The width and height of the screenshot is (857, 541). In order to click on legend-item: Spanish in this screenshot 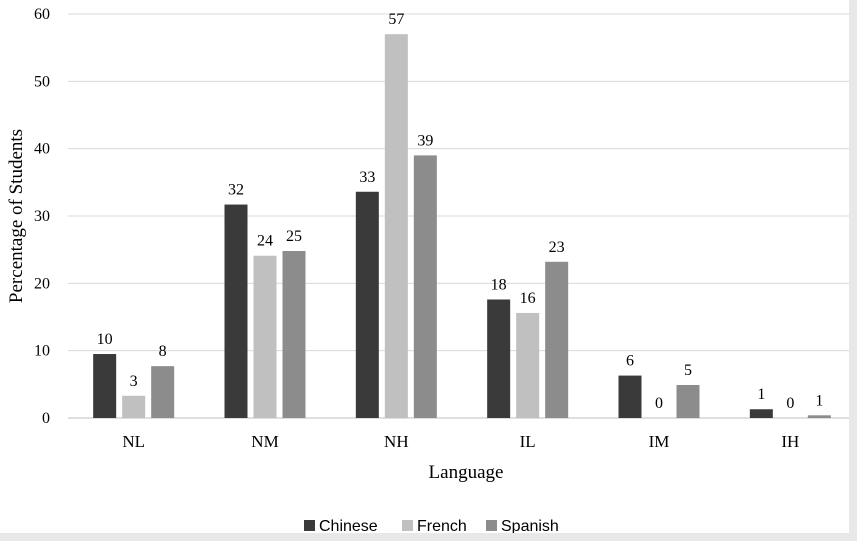, I will do `click(522, 525)`.